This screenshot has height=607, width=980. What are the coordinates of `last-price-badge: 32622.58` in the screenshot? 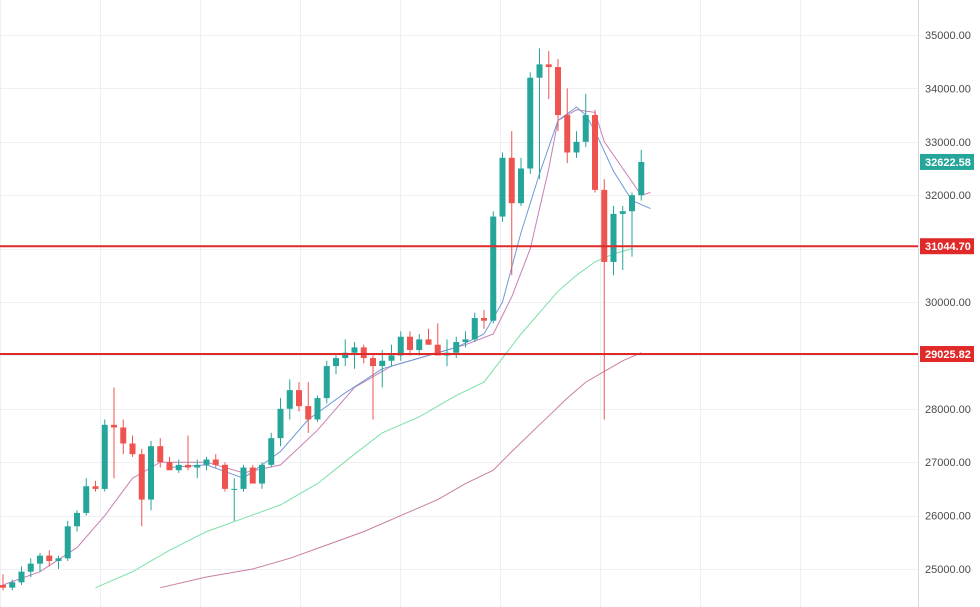 It's located at (947, 161).